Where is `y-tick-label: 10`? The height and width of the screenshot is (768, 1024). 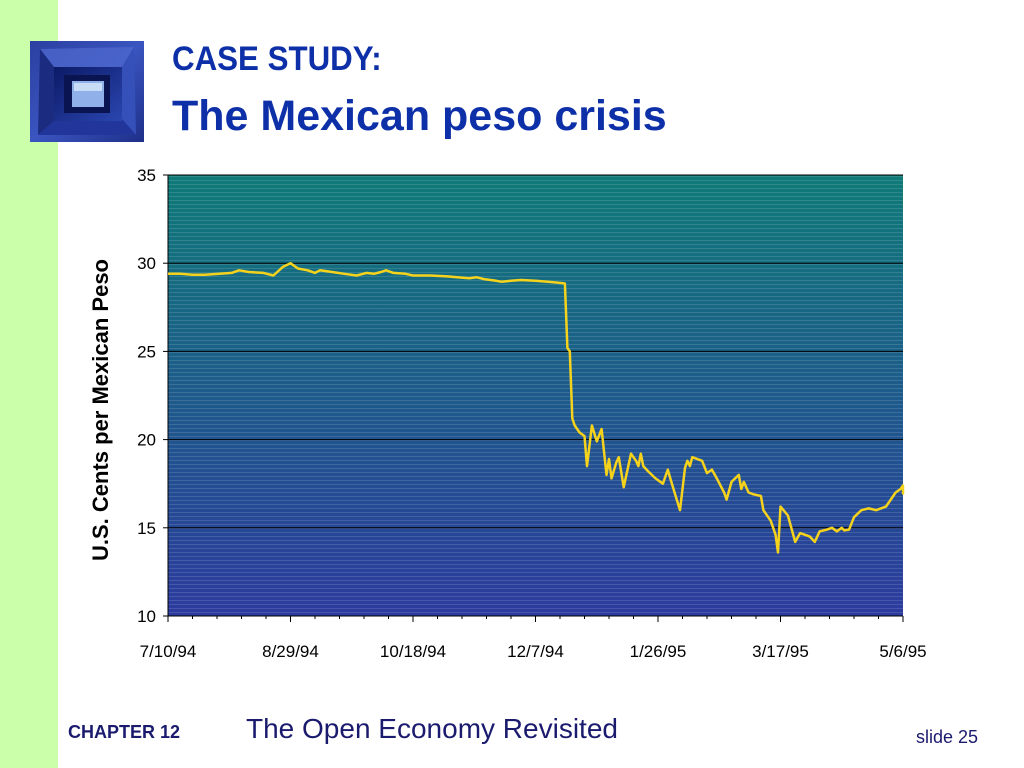 y-tick-label: 10 is located at coordinates (146, 616).